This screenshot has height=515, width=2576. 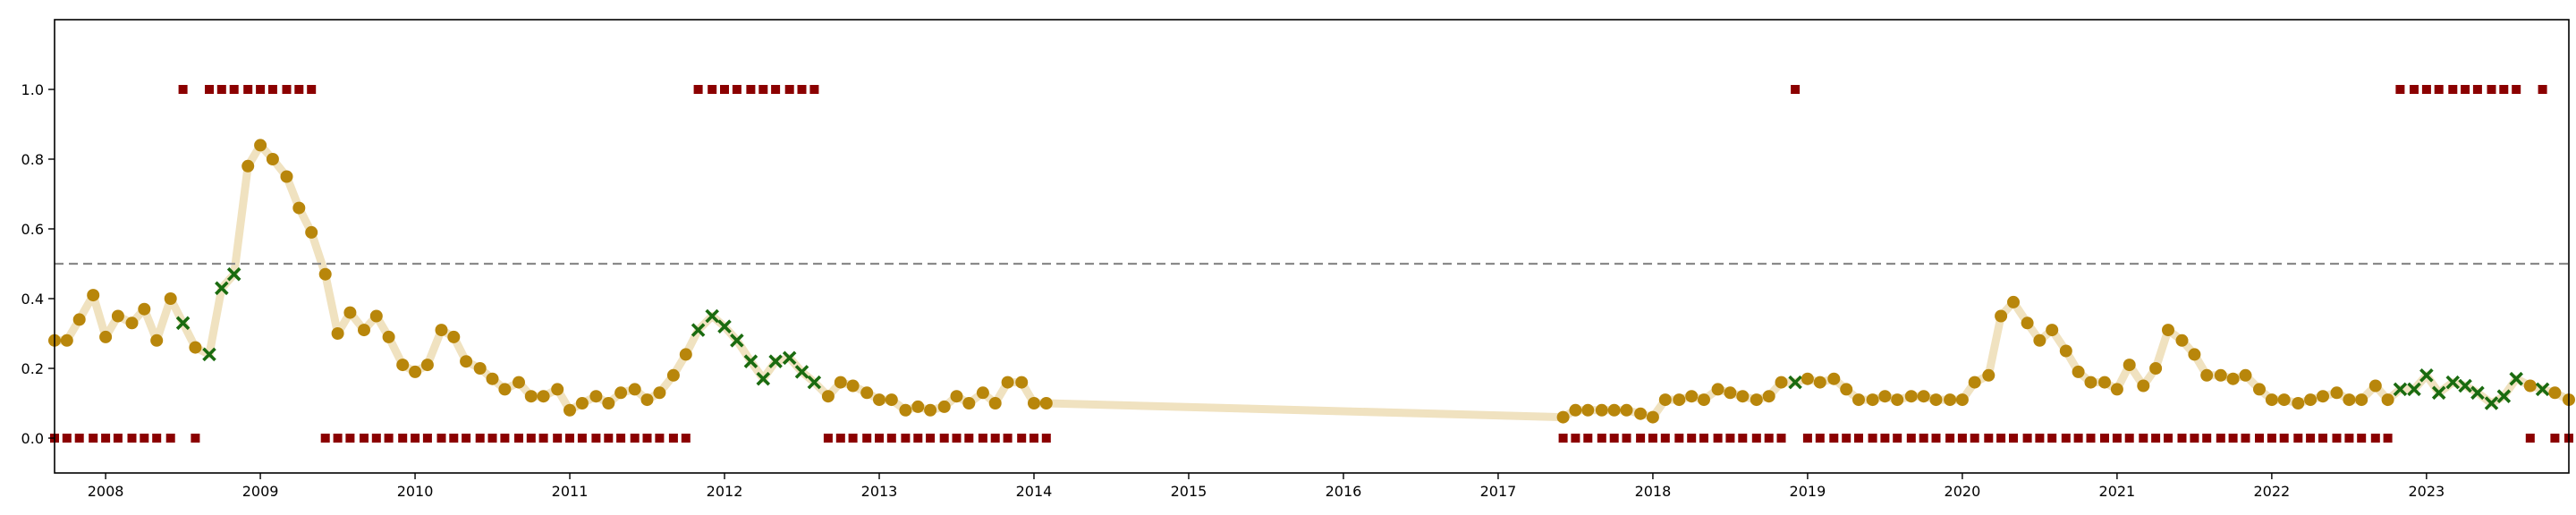 I want to click on x-tick-label: 2023, so click(x=2426, y=491).